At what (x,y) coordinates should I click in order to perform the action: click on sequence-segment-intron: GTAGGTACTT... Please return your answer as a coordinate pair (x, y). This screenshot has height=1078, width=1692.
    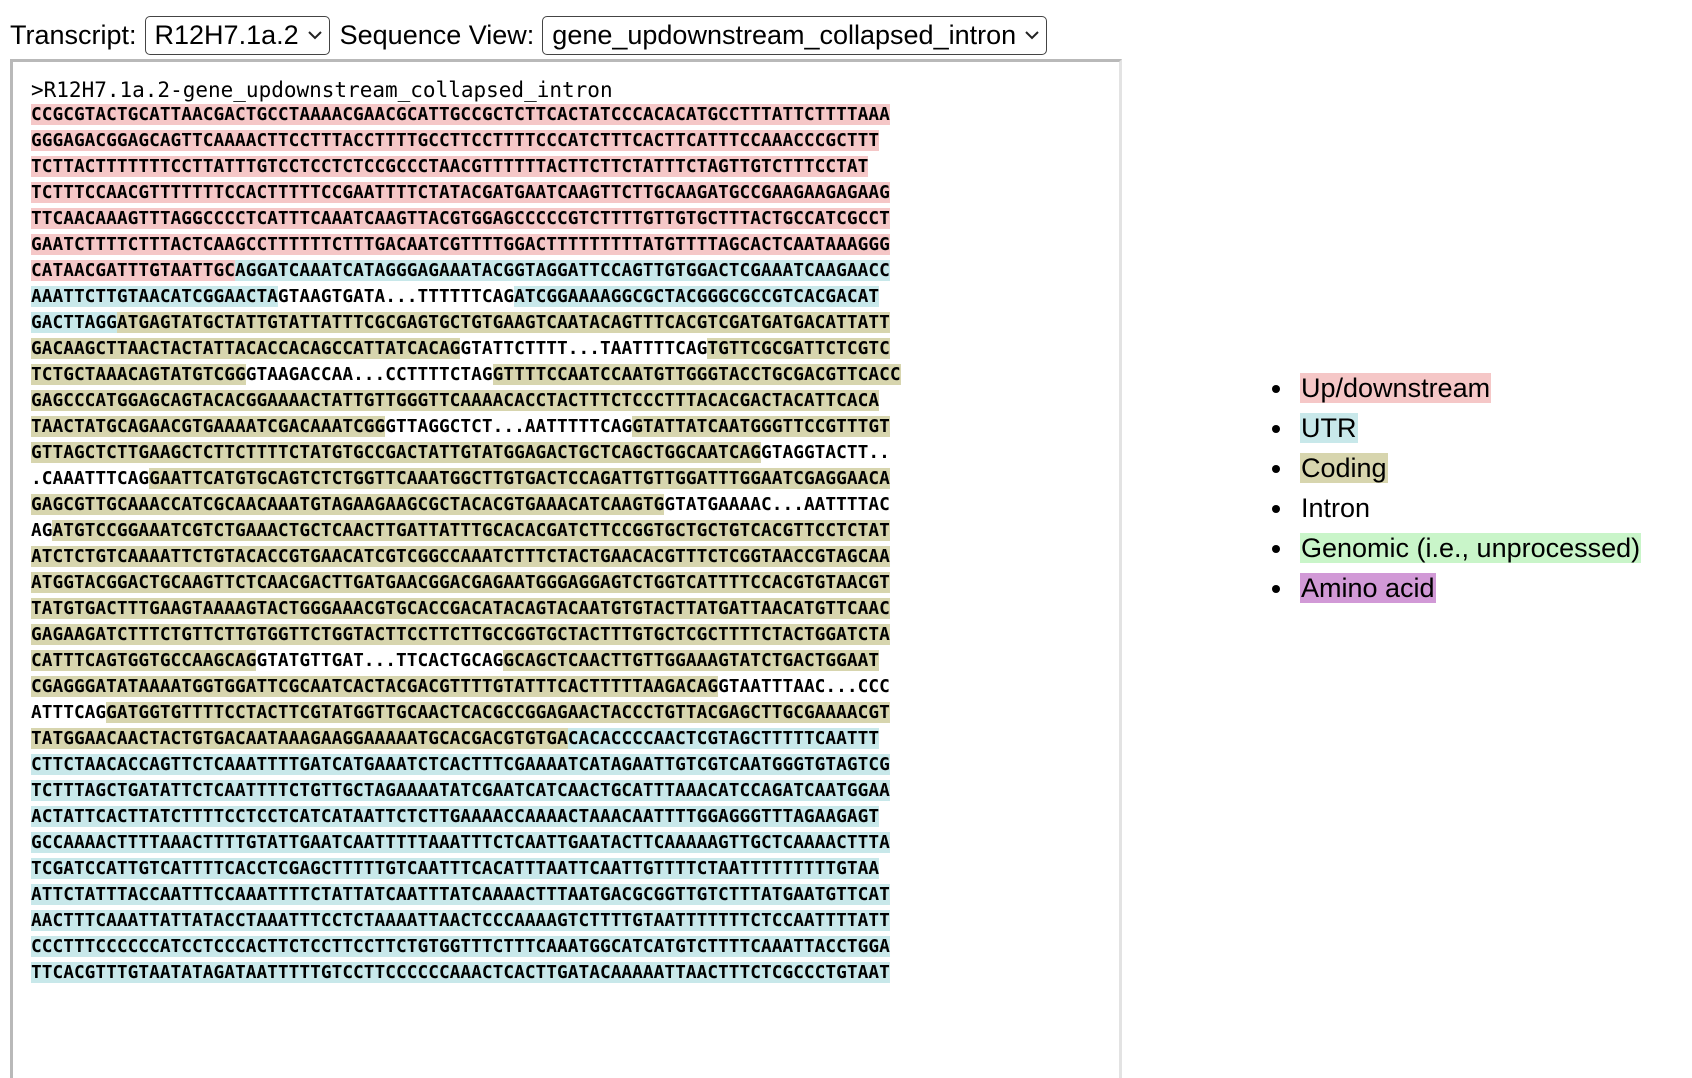
    Looking at the image, I should click on (825, 452).